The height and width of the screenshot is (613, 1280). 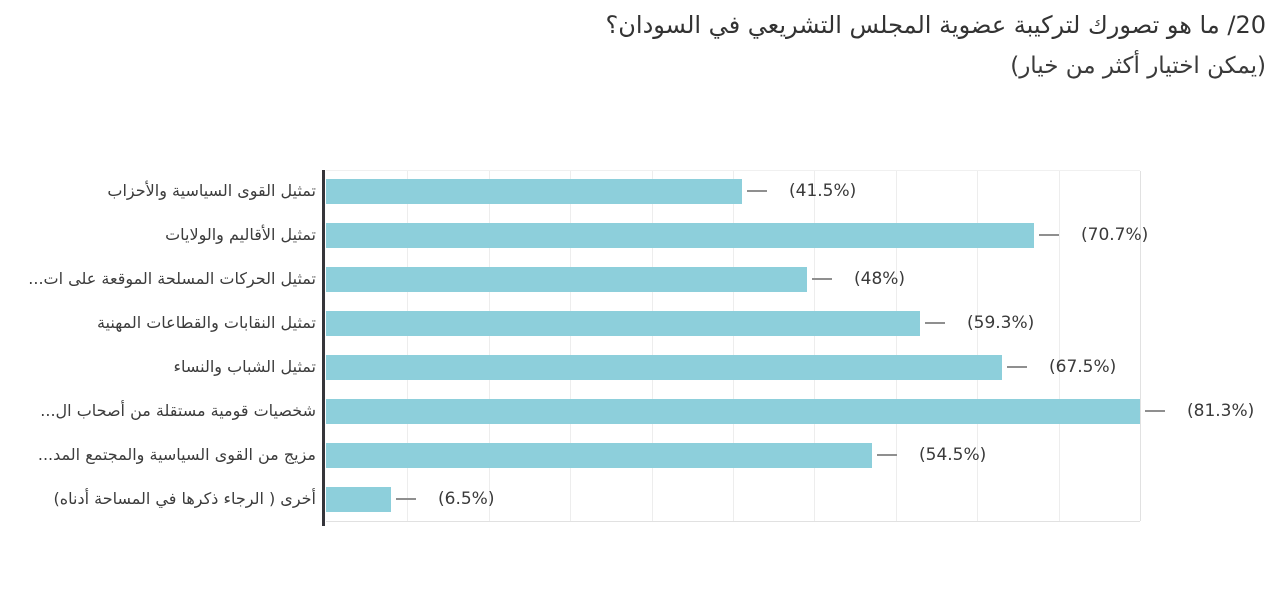 I want to click on value-label: (70.7%), so click(x=1115, y=235).